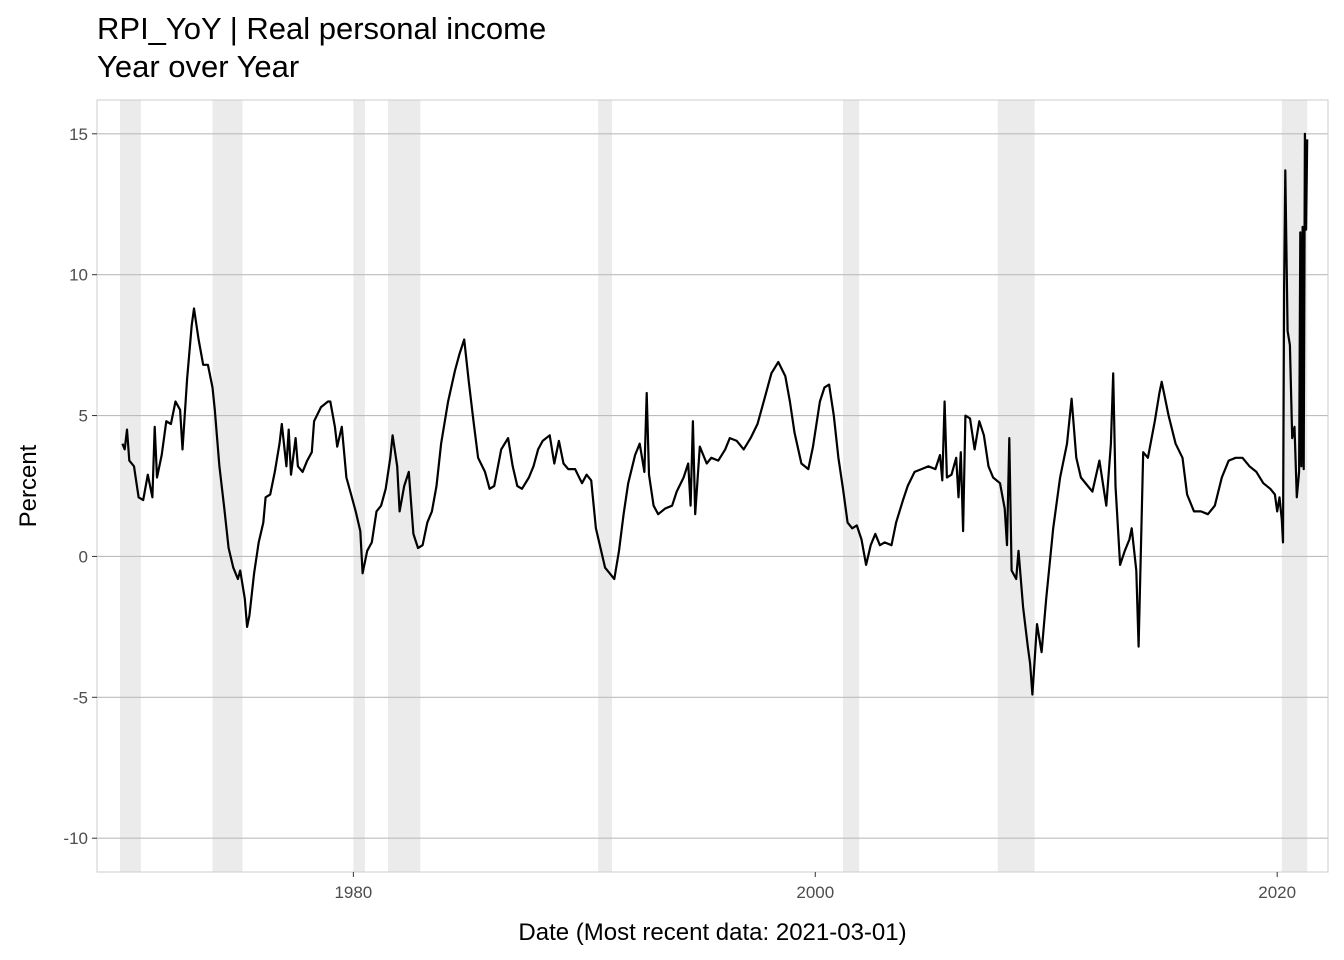 This screenshot has height=960, width=1344. I want to click on y-tick-label: -5, so click(80, 697).